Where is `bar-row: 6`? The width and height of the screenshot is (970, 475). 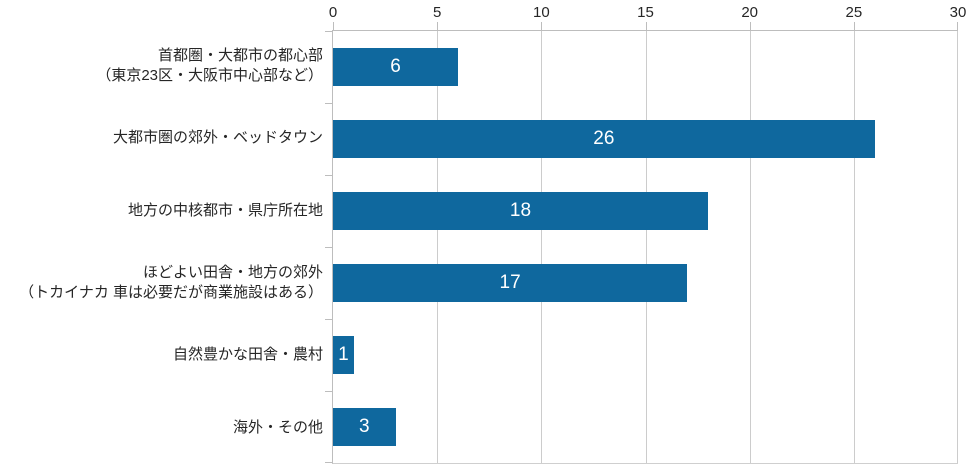
bar-row: 6 is located at coordinates (645, 67).